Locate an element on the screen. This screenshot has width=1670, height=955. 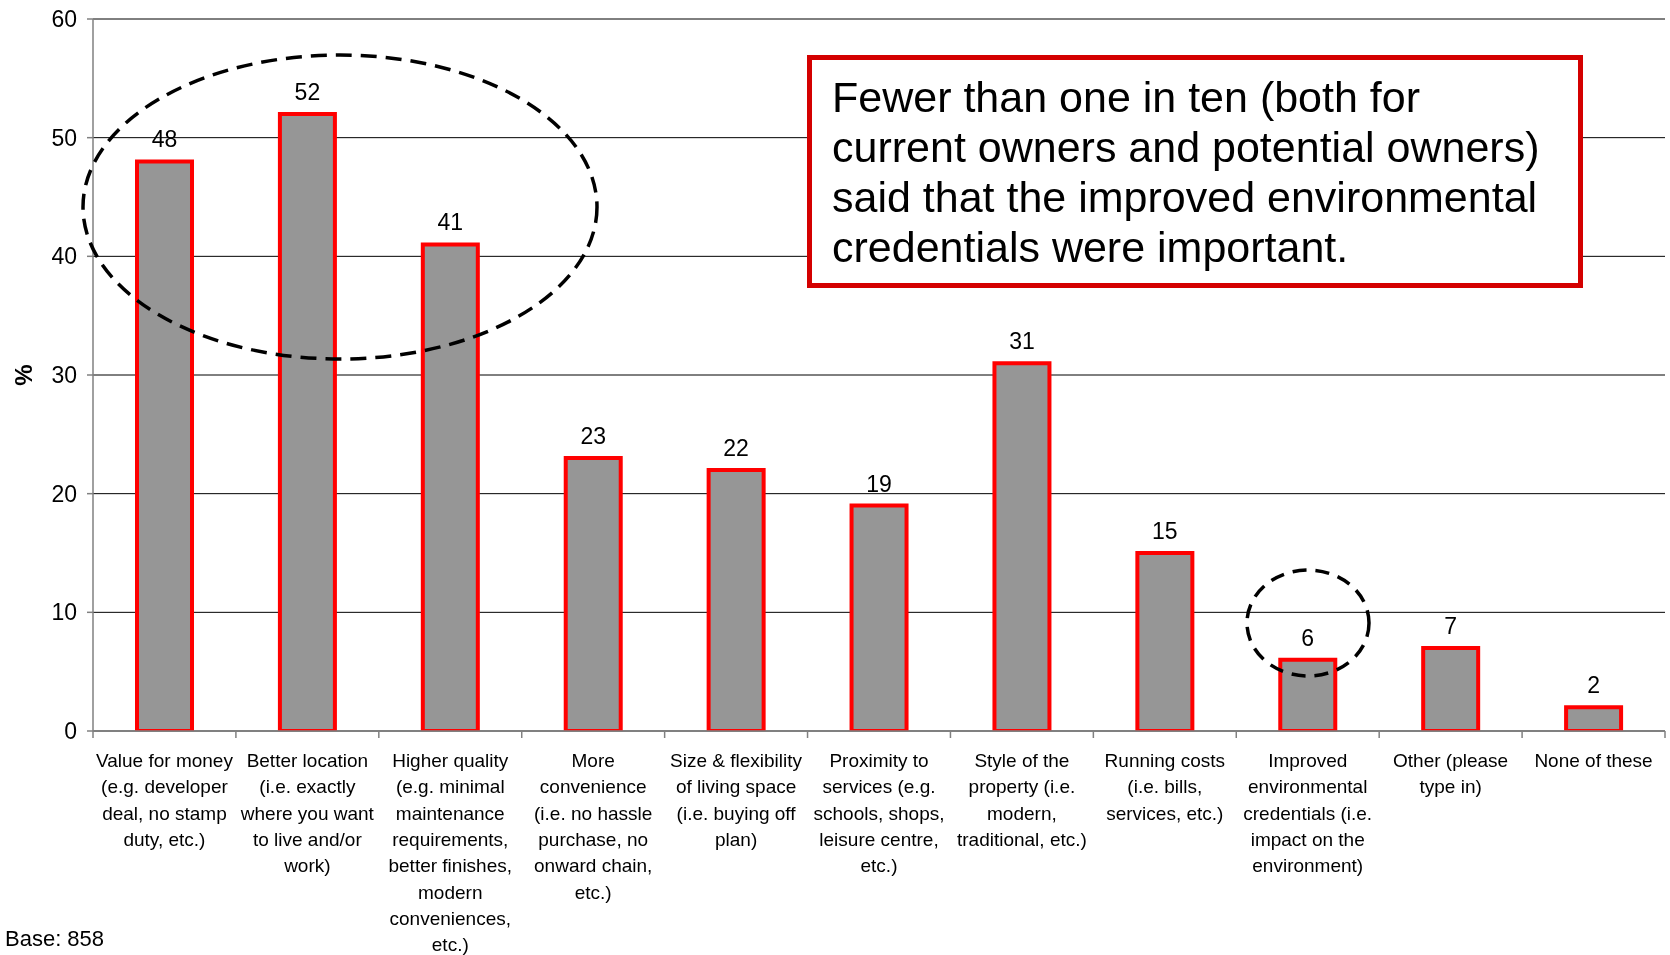
y-tick-label: 20 is located at coordinates (64, 493).